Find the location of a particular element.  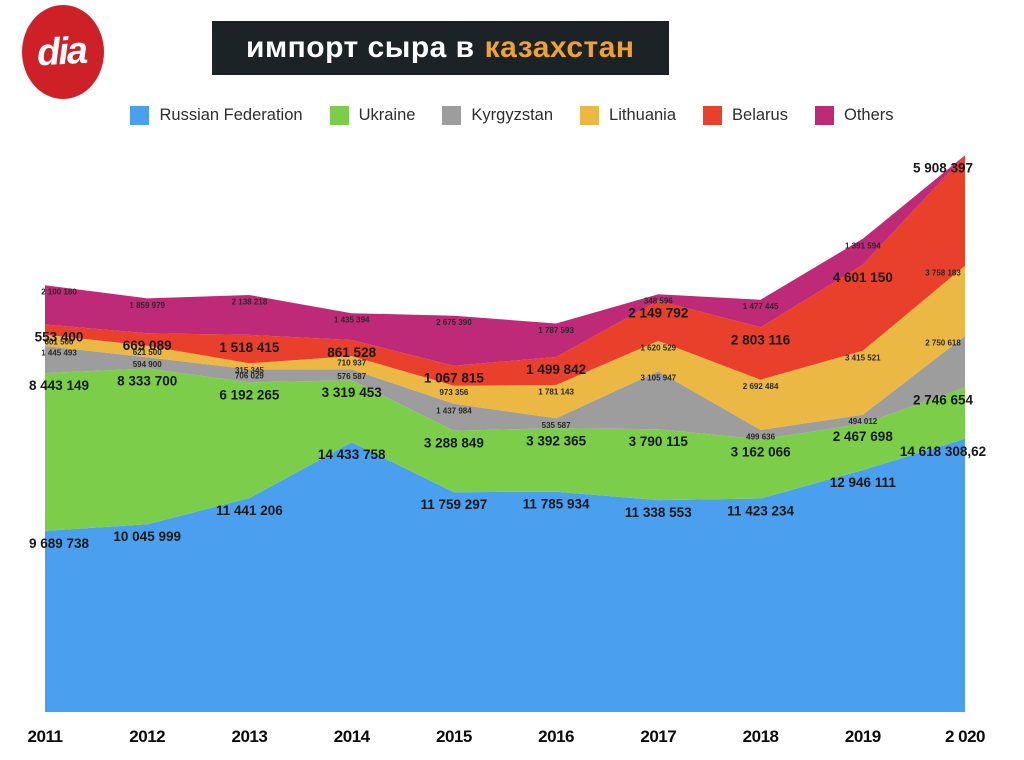

value-label-lithuania-2017: 1 620 529 is located at coordinates (659, 347).